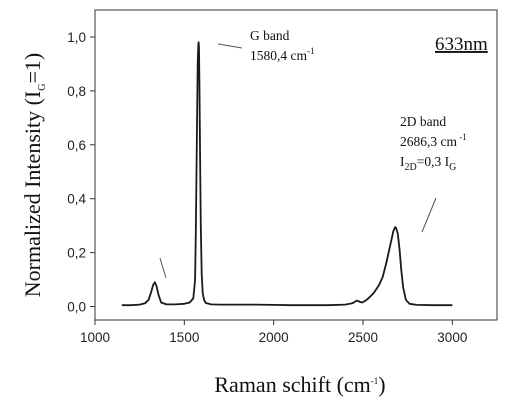  I want to click on 2d-band-label-line-2: I2D=0,3 IG, so click(428, 163).